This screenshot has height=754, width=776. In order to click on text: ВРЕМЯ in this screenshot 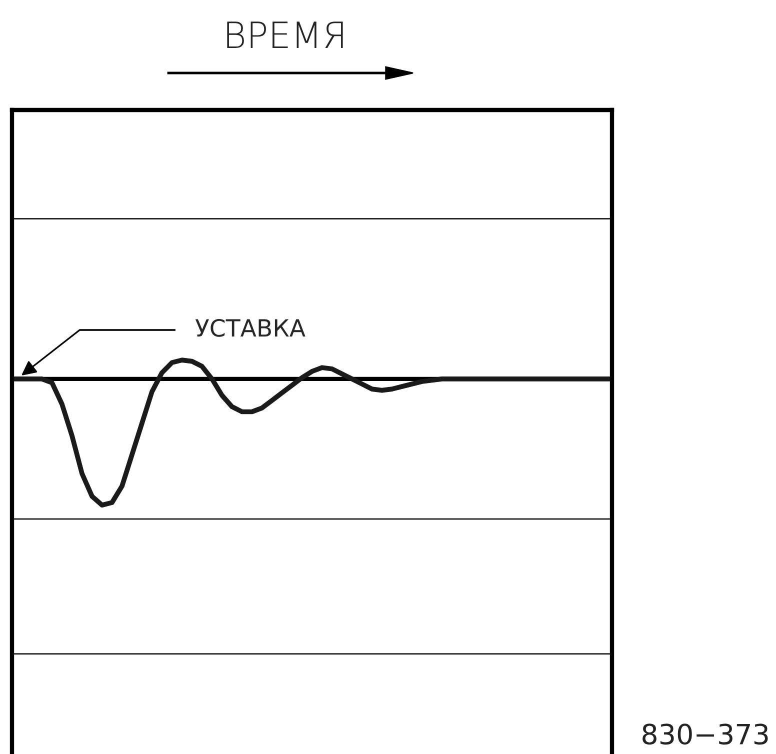, I will do `click(285, 35)`.